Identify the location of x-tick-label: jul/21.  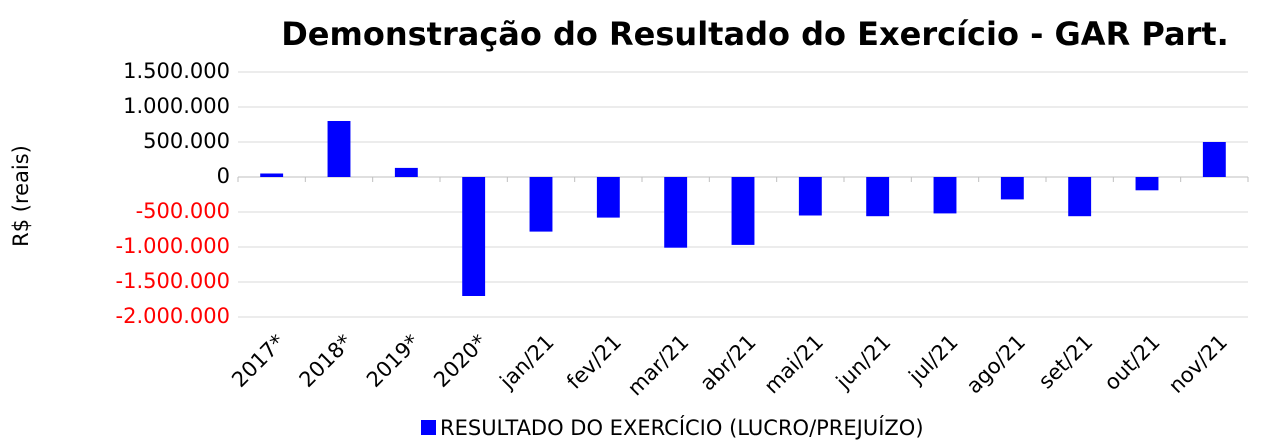
(933, 359).